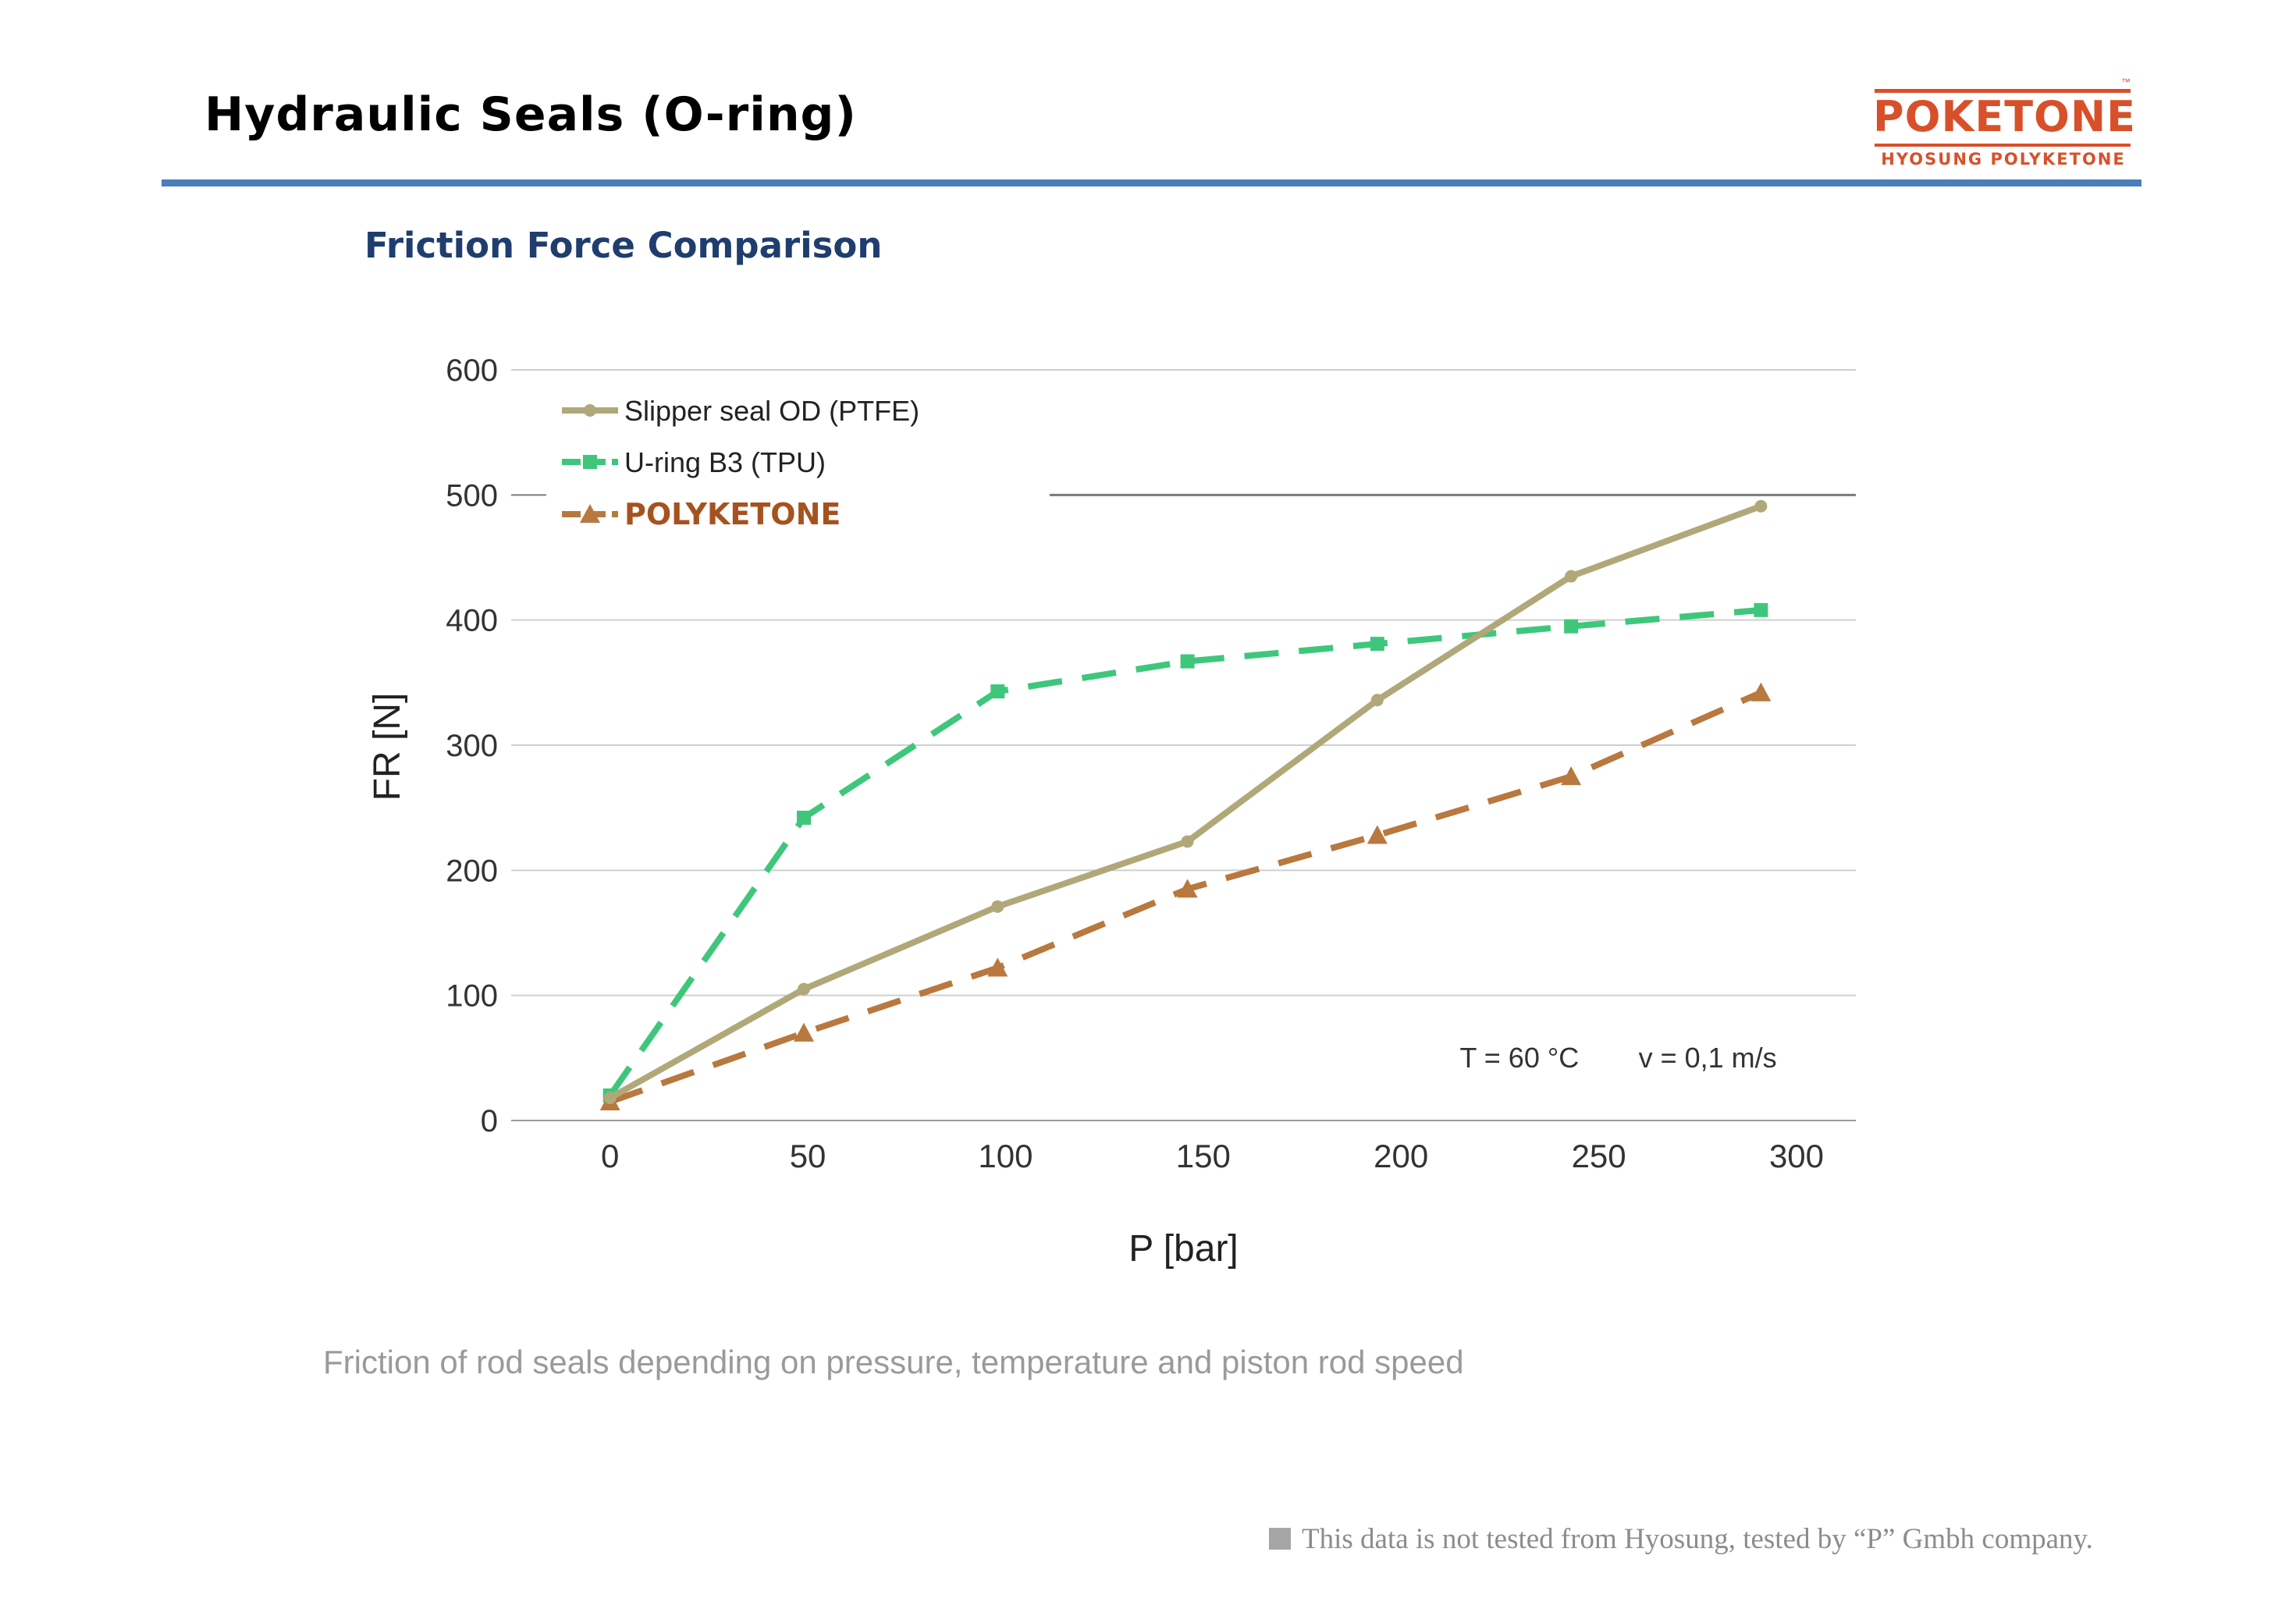 The image size is (2296, 1623). What do you see at coordinates (2003, 145) in the screenshot?
I see `brand-bottom-rule` at bounding box center [2003, 145].